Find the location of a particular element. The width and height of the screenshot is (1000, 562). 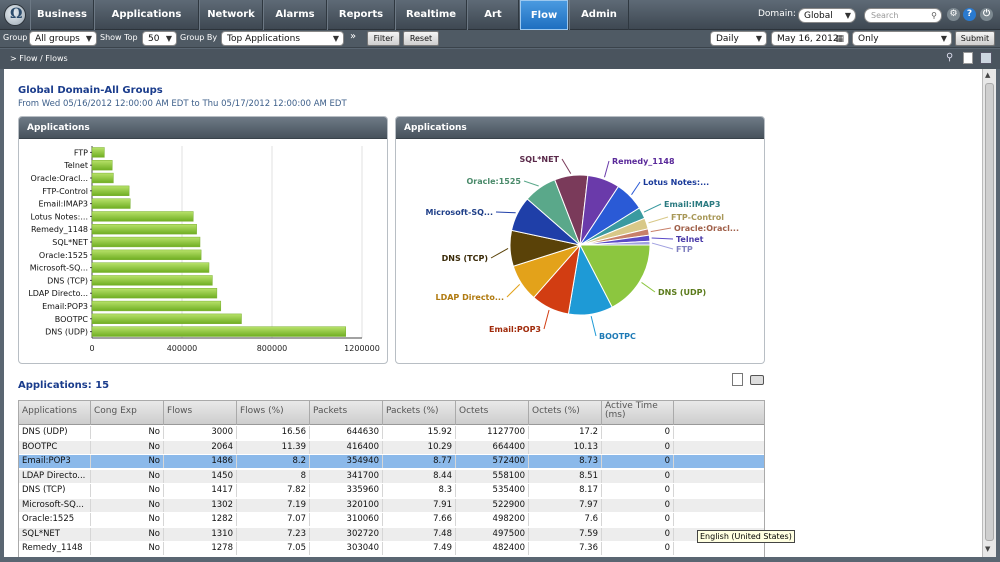

table-cell: 0 is located at coordinates (638, 476).